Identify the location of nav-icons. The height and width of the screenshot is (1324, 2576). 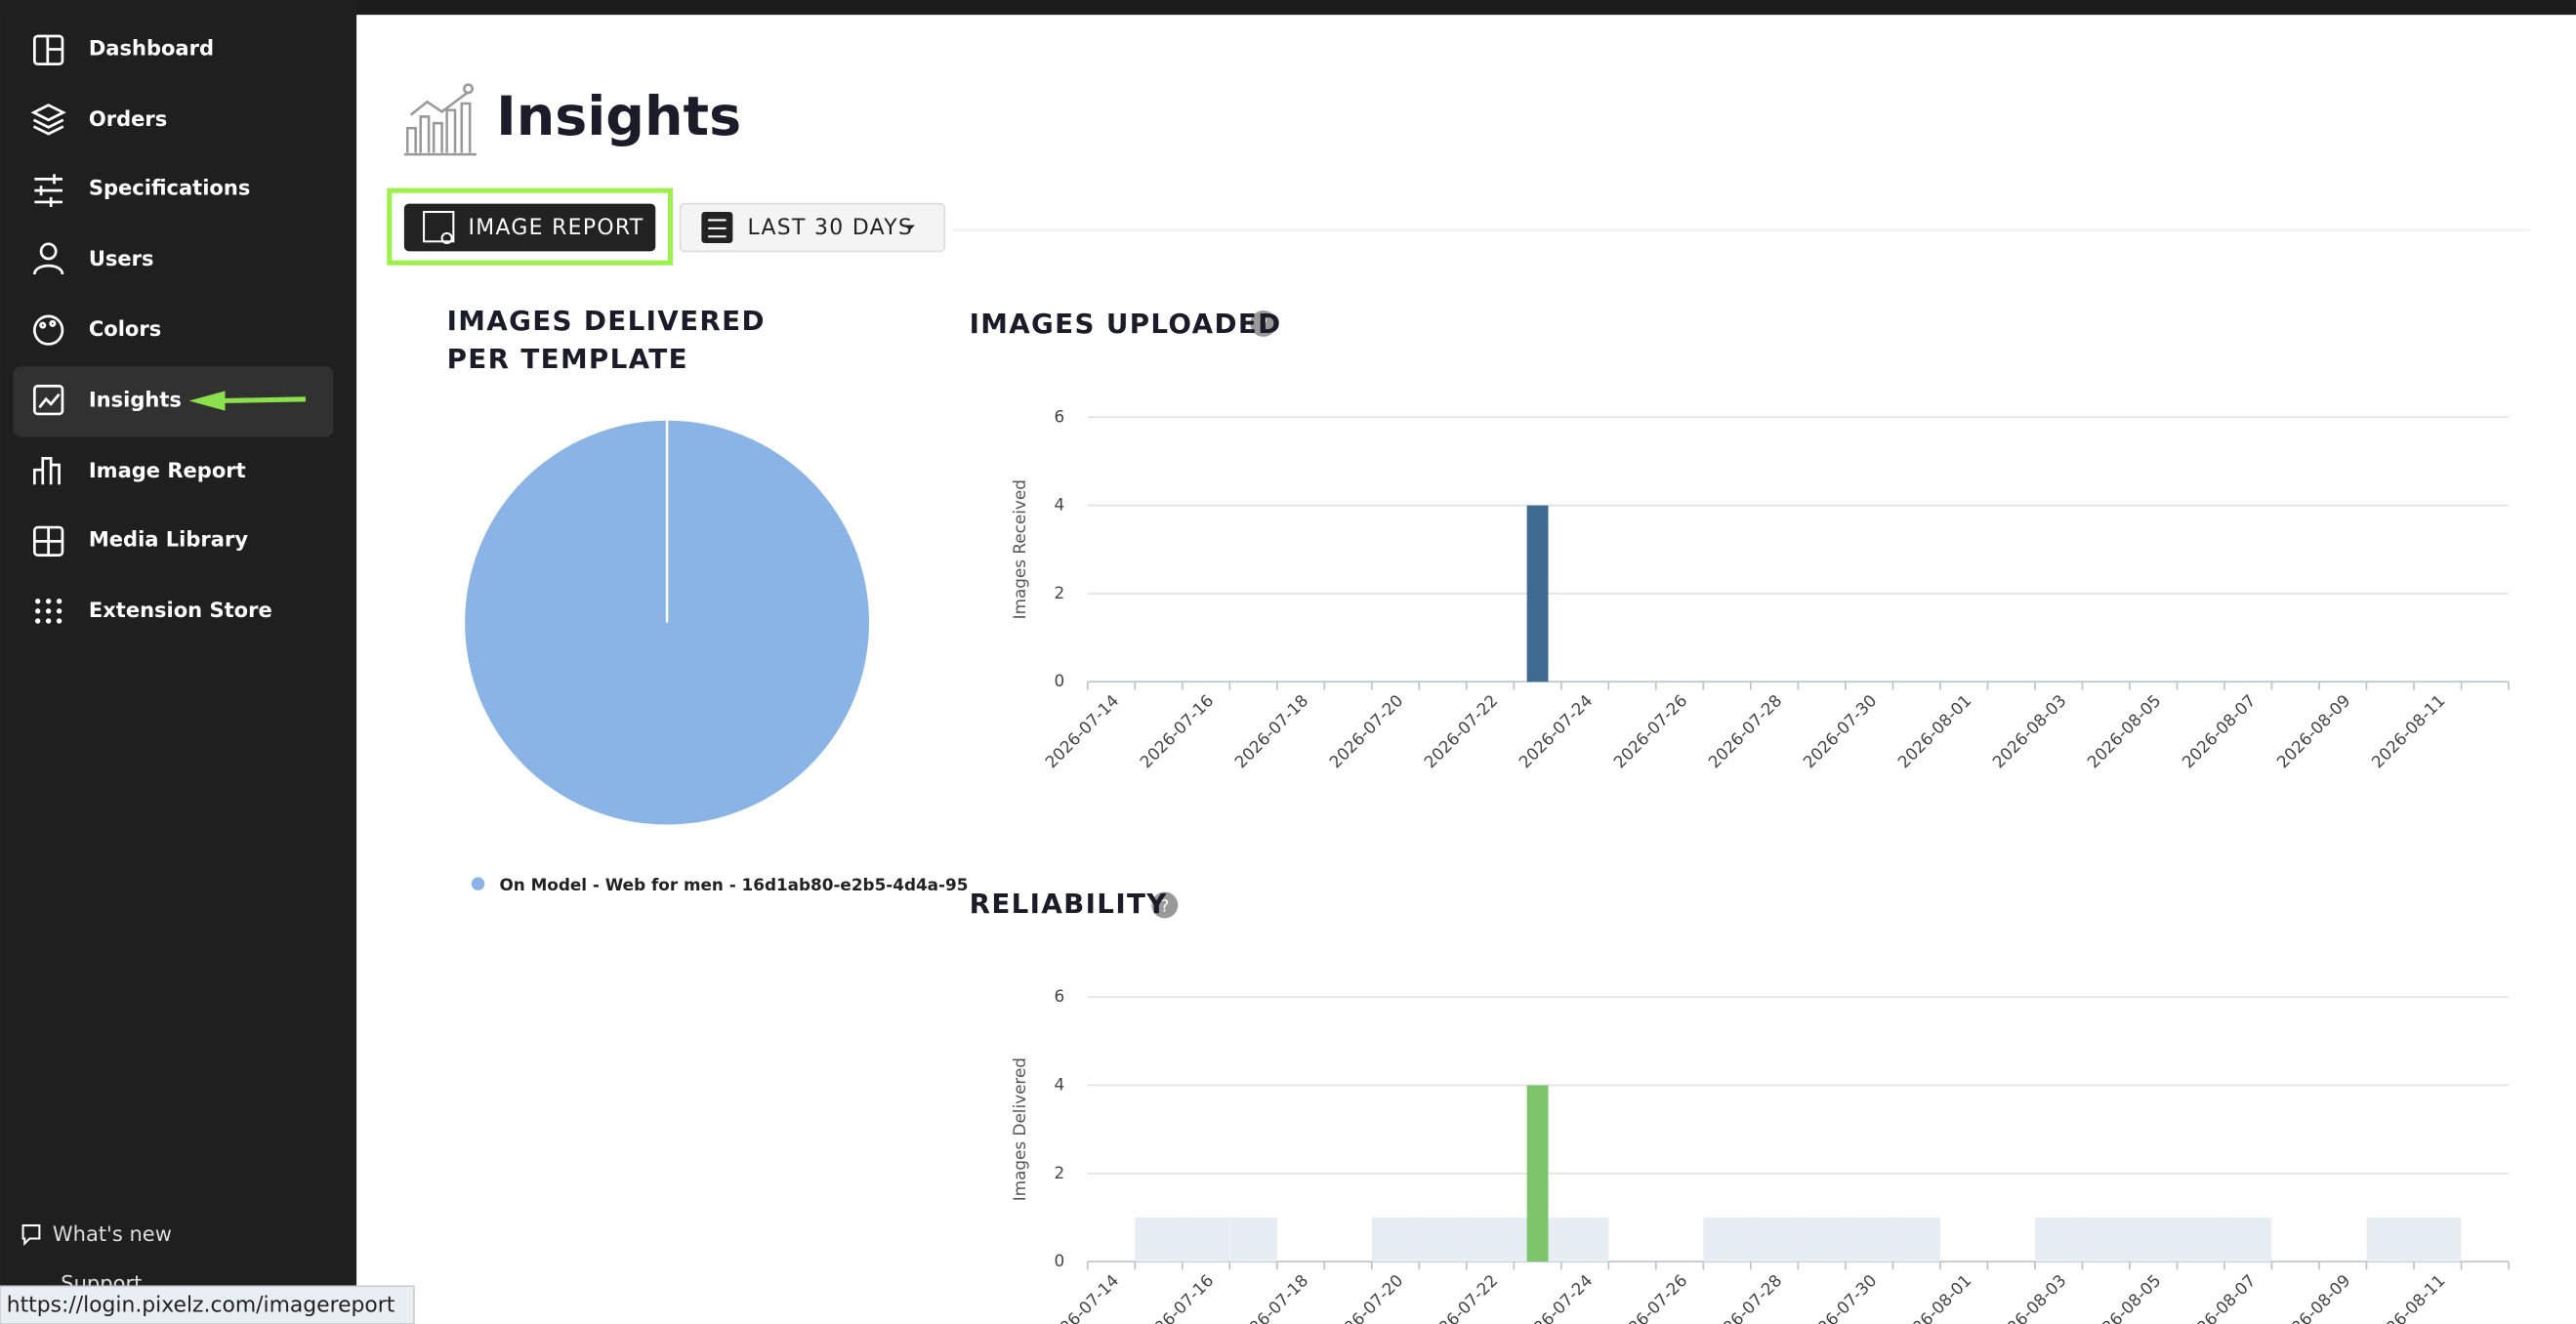
(43, 640).